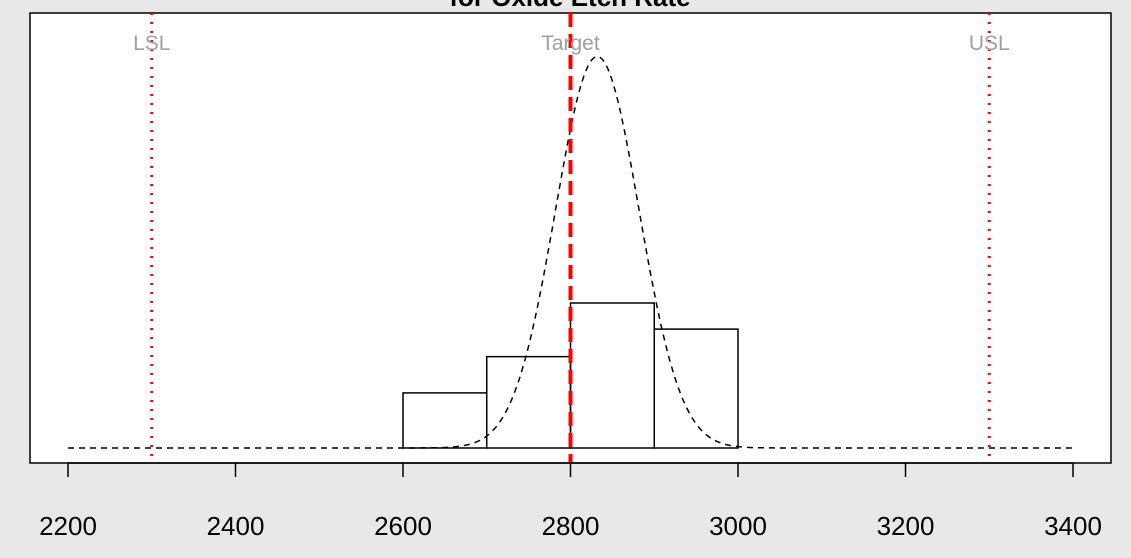  Describe the element at coordinates (403, 526) in the screenshot. I see `x-tick-label: 2600` at that location.